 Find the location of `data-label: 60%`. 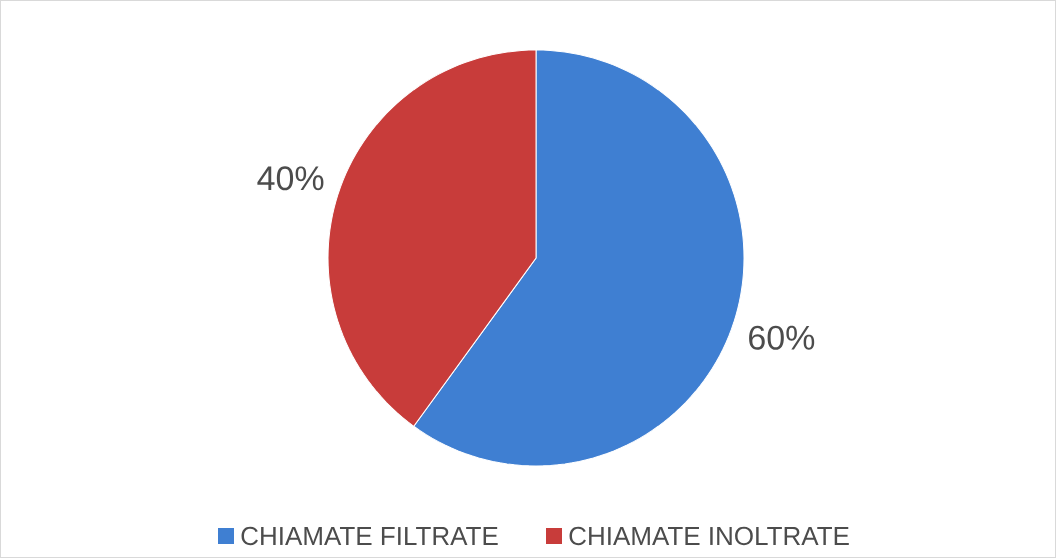

data-label: 60% is located at coordinates (782, 337).